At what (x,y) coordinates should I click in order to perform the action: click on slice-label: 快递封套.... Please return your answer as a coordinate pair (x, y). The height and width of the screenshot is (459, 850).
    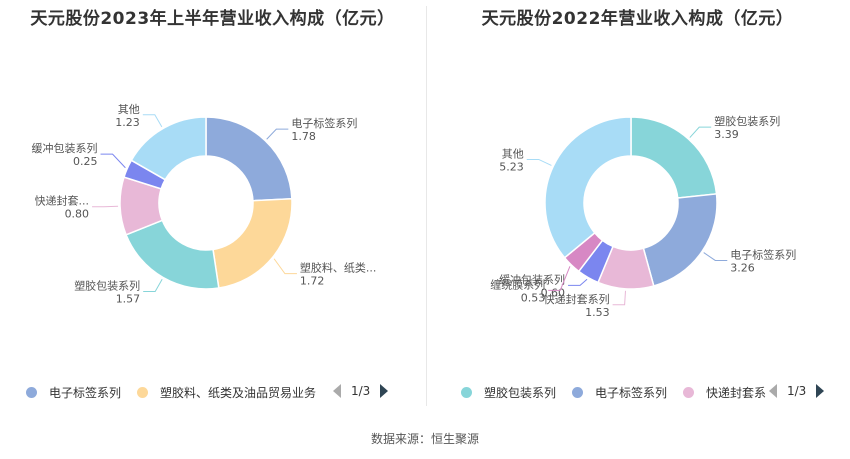
    Looking at the image, I should click on (62, 201).